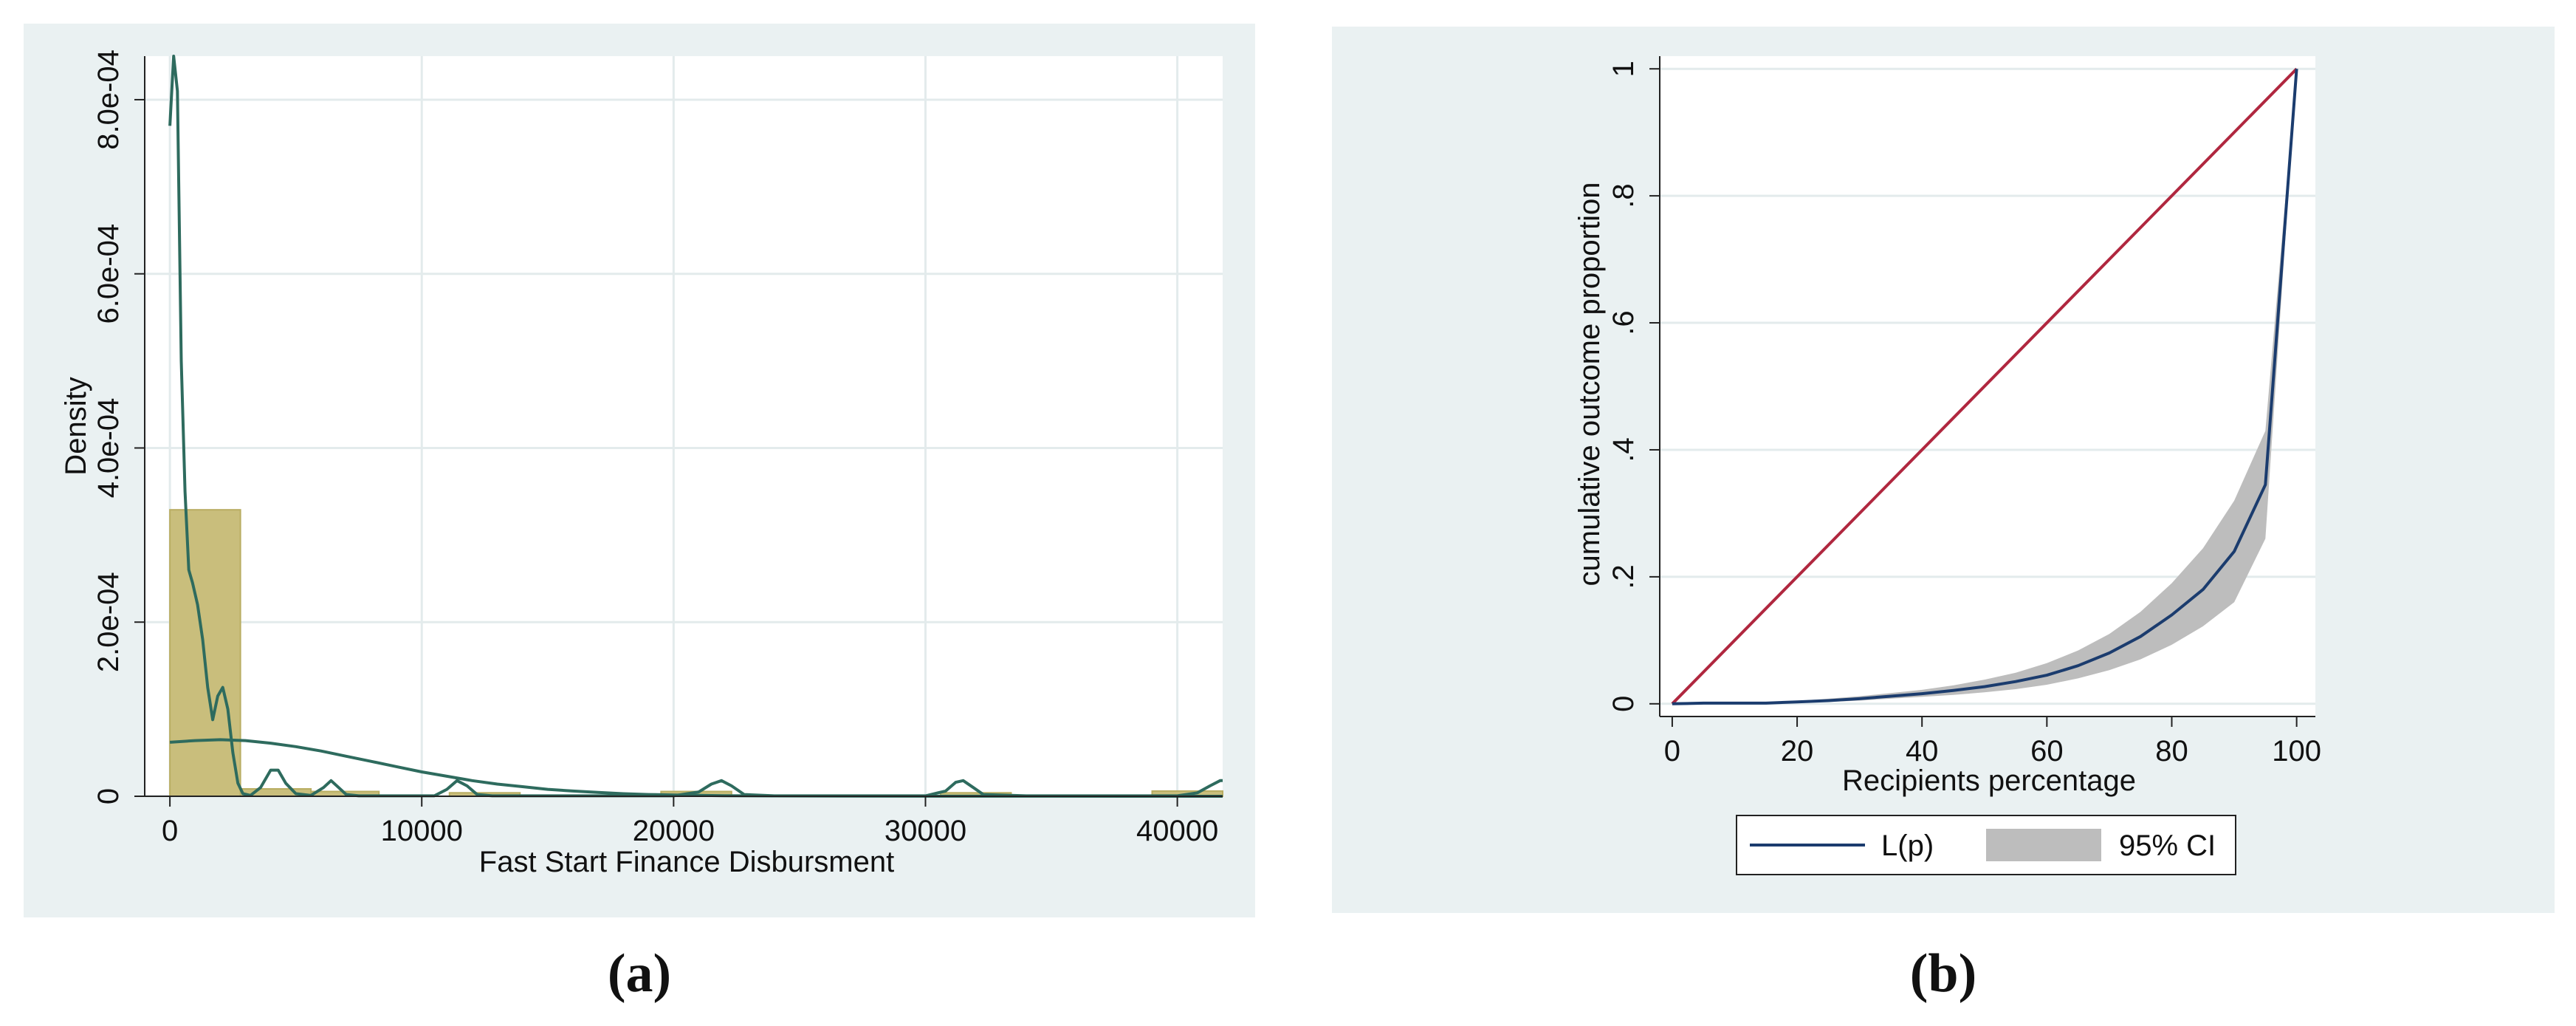  Describe the element at coordinates (1989, 781) in the screenshot. I see `panel-b-x-axis-title: Recipients percentage` at that location.